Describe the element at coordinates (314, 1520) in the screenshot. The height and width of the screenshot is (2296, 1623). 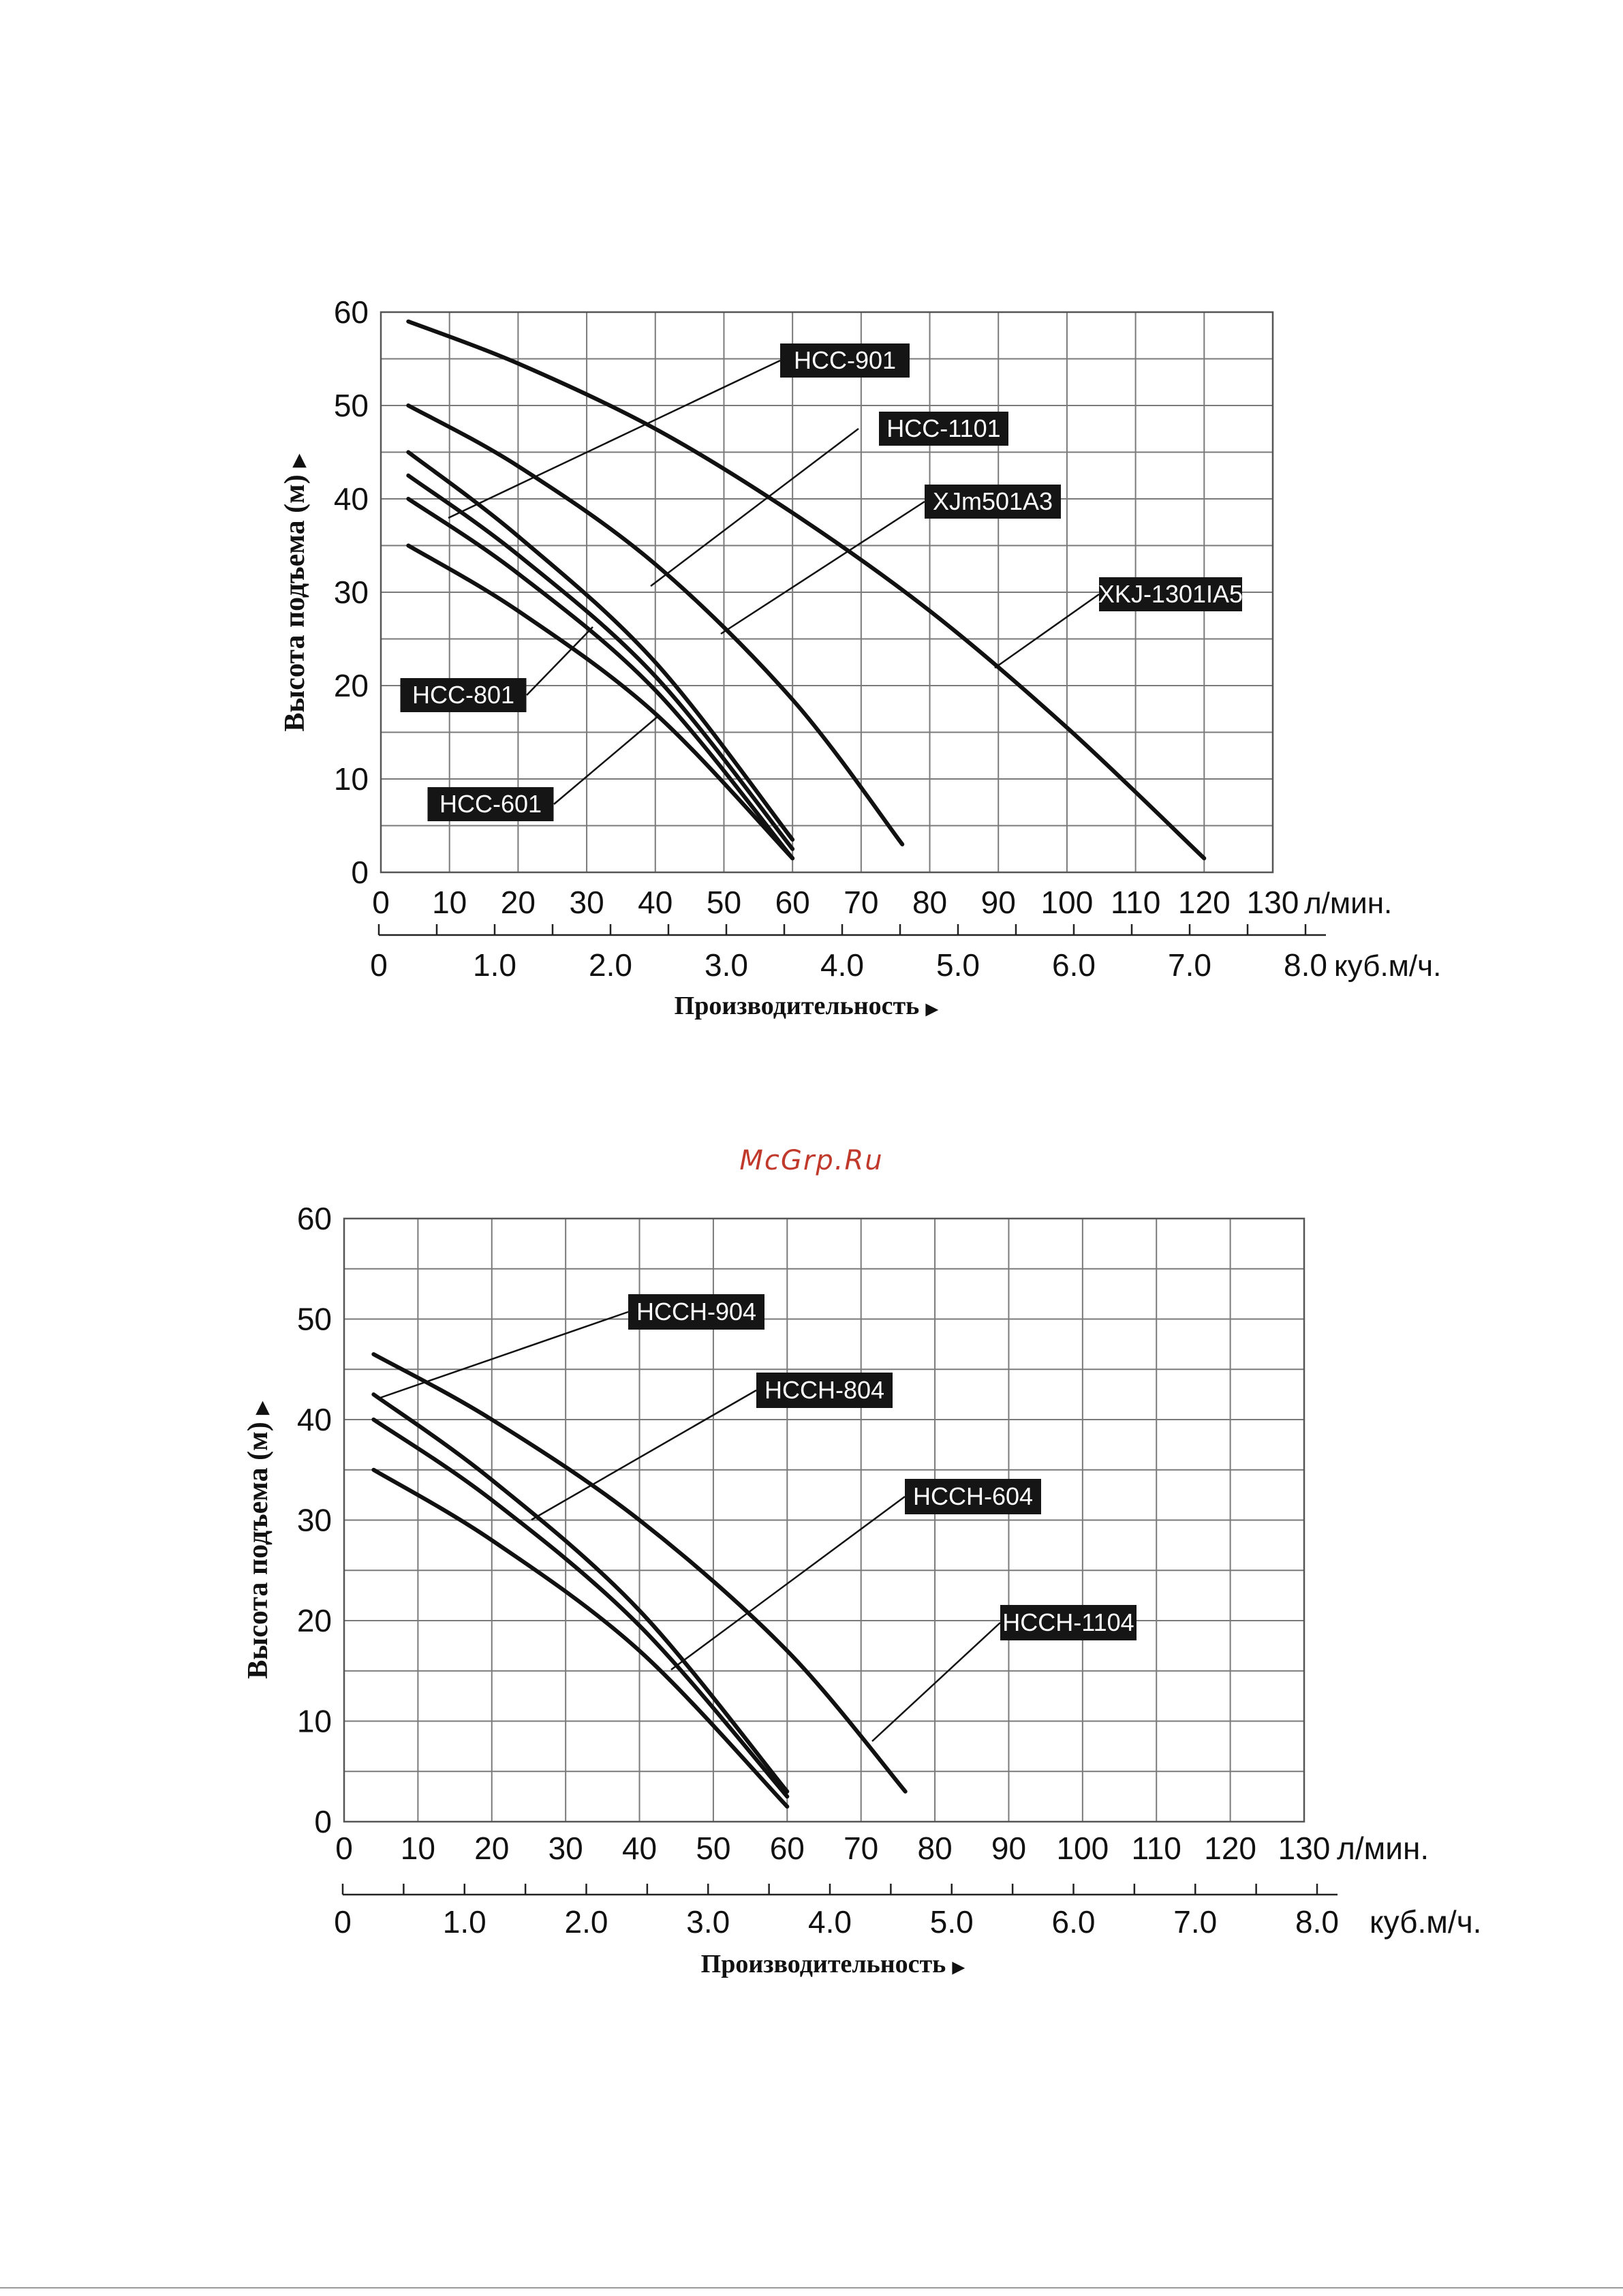
I see `bottom-y-tick-30: 30` at that location.